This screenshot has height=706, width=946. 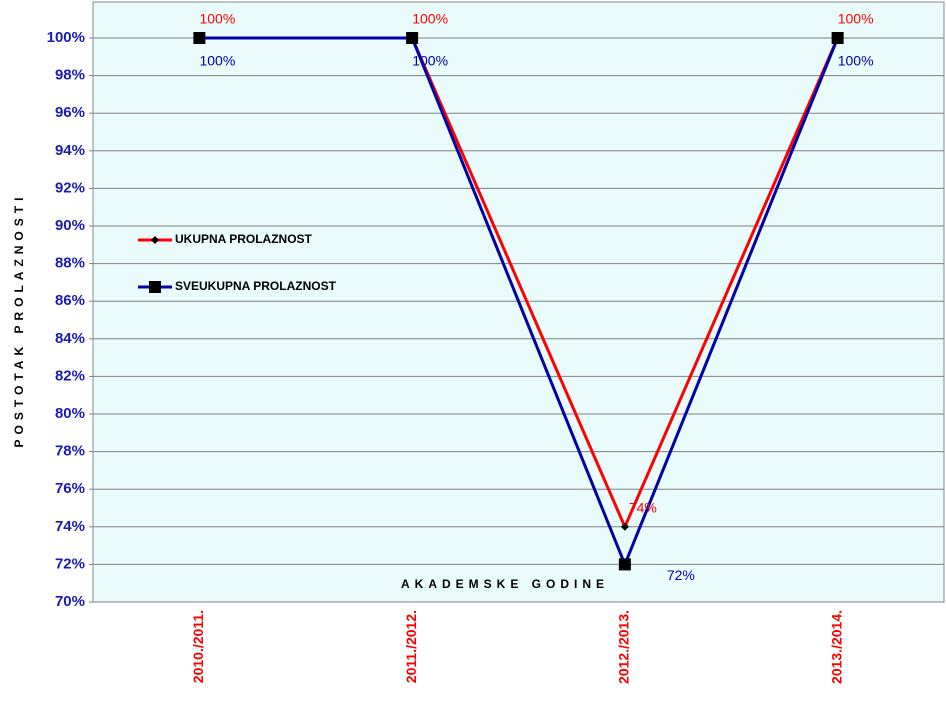 What do you see at coordinates (70, 263) in the screenshot?
I see `y-tick-label: 88%` at bounding box center [70, 263].